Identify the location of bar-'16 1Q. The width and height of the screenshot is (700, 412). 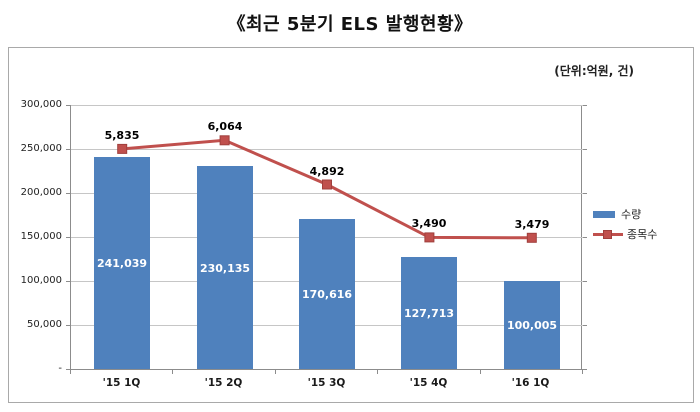
(532, 325).